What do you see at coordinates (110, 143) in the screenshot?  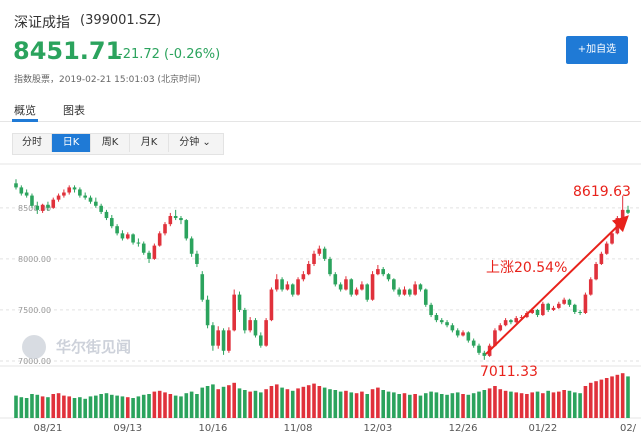 I see `period-button: 周K` at bounding box center [110, 143].